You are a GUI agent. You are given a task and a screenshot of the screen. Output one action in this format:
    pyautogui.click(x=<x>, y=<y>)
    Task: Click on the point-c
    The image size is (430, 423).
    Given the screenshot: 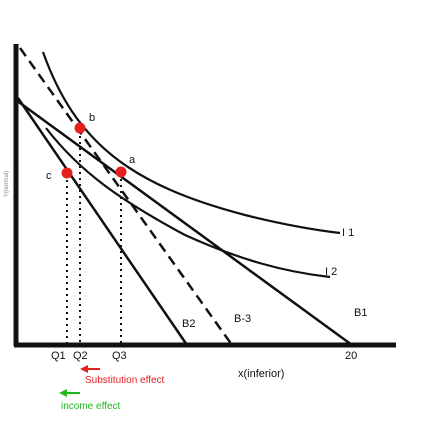 What is the action you would take?
    pyautogui.click(x=67, y=173)
    